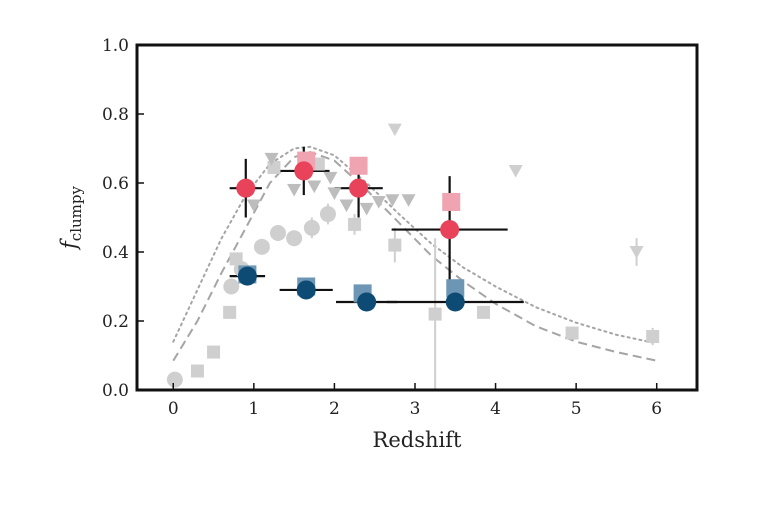 The width and height of the screenshot is (776, 507). What do you see at coordinates (334, 409) in the screenshot?
I see `x-tick-label: 2` at bounding box center [334, 409].